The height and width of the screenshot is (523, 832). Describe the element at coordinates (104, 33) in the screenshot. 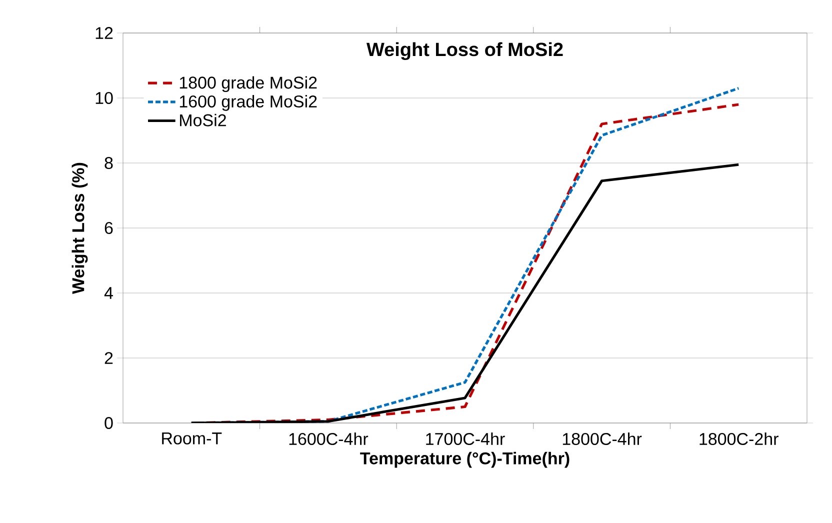

I see `y-tick-label: 12` at that location.